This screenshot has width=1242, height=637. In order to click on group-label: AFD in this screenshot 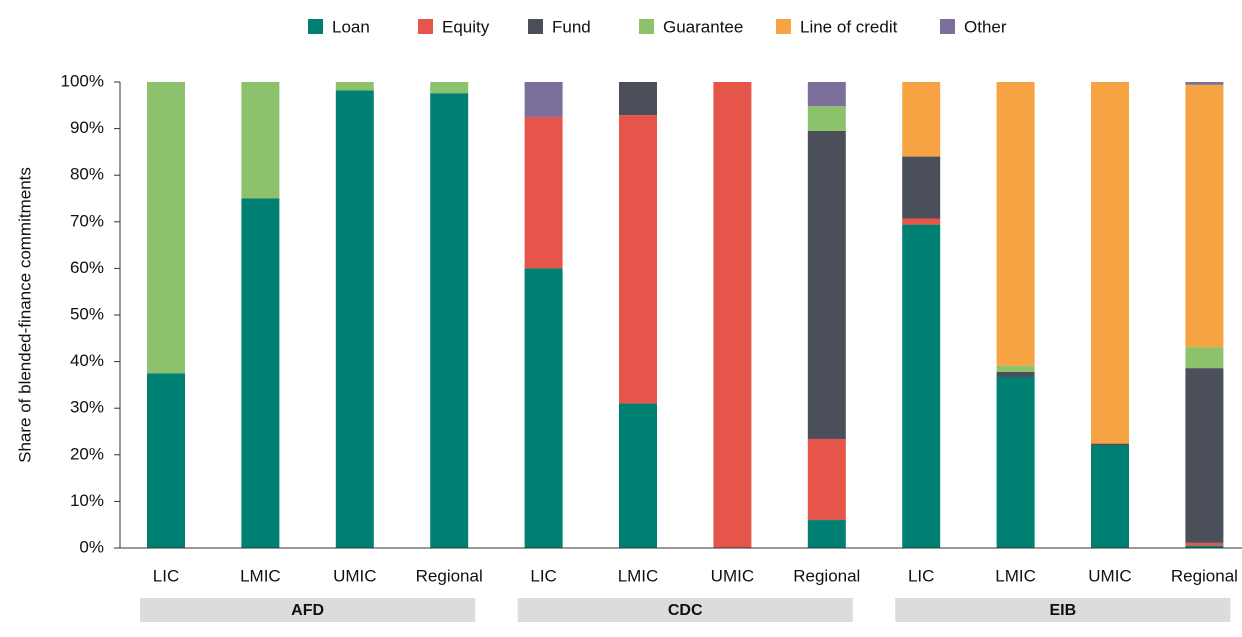, I will do `click(307, 610)`.